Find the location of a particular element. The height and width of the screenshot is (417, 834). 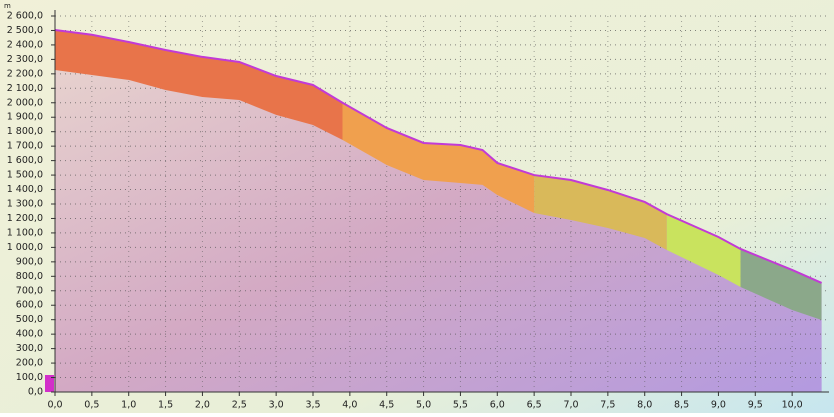

x-tick-label: 7,5 is located at coordinates (607, 405).